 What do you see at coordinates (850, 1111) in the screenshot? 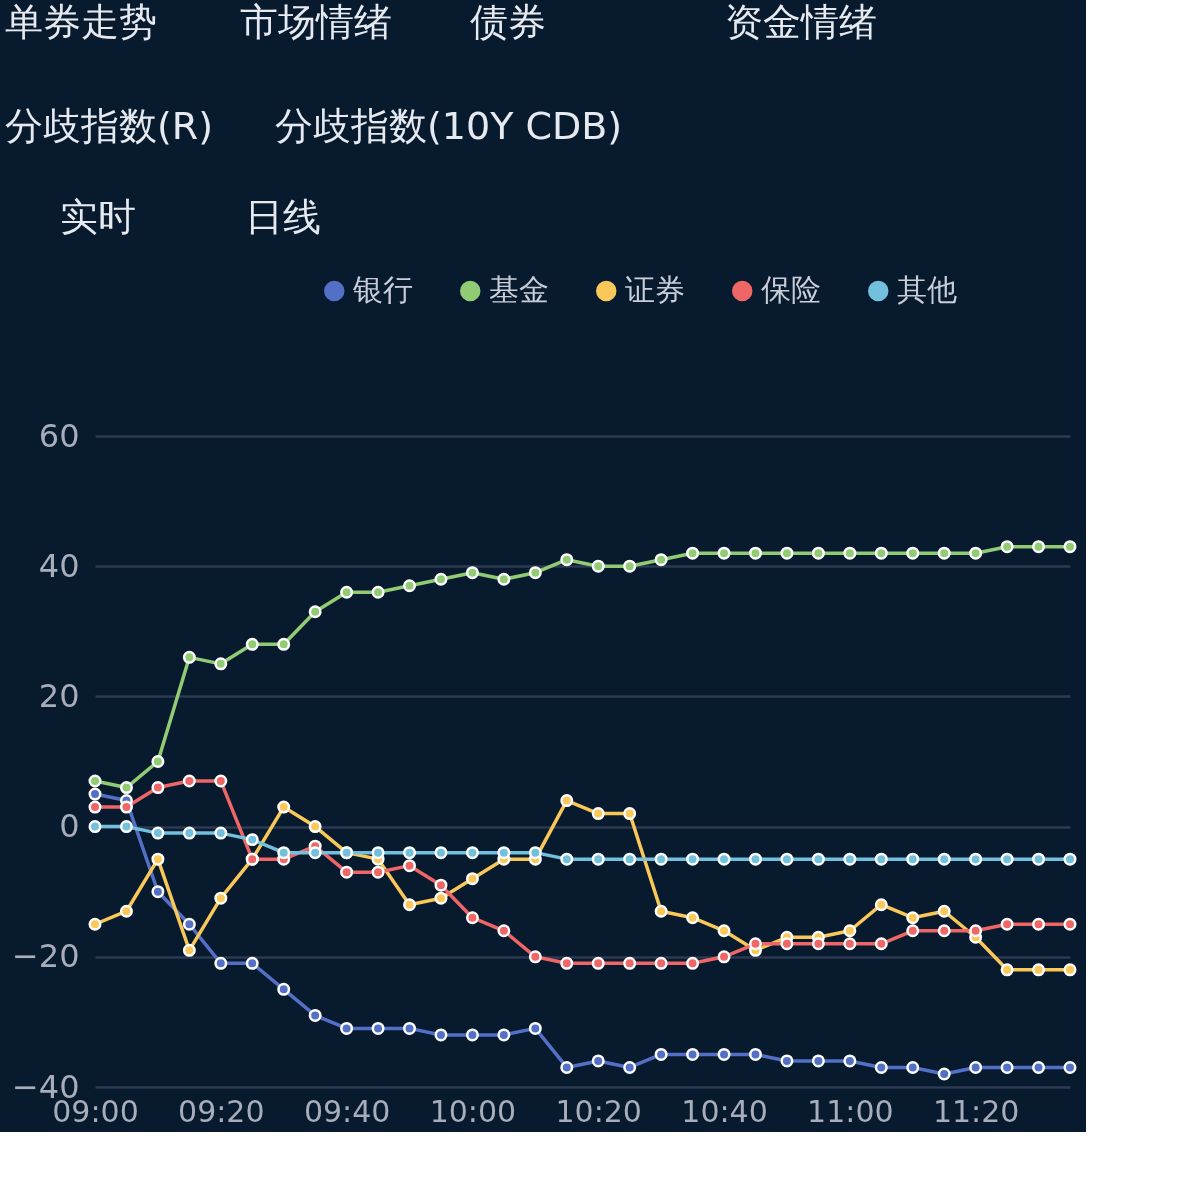
I see `x-tick-label: 11:00` at bounding box center [850, 1111].